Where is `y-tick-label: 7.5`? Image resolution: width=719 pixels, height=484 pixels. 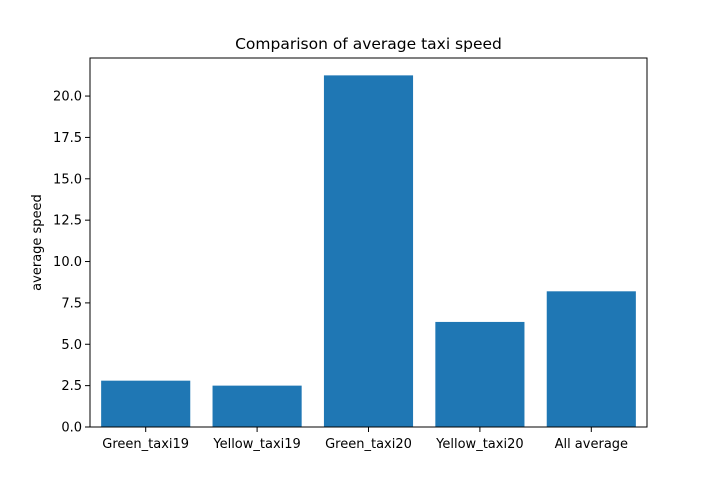 y-tick-label: 7.5 is located at coordinates (71, 303).